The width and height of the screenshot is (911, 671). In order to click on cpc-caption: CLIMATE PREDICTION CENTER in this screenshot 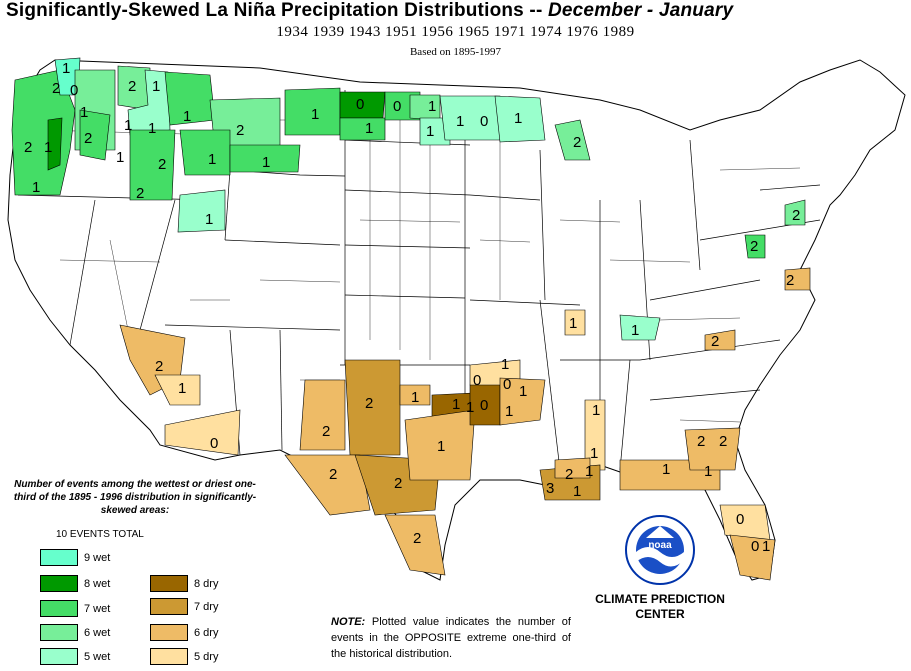, I will do `click(660, 607)`.